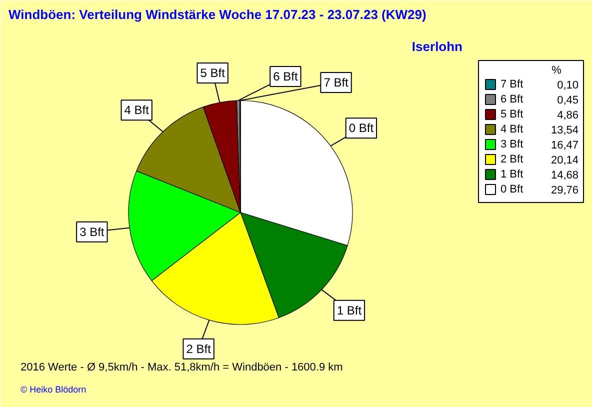  I want to click on data-label: 0,45, so click(568, 100).